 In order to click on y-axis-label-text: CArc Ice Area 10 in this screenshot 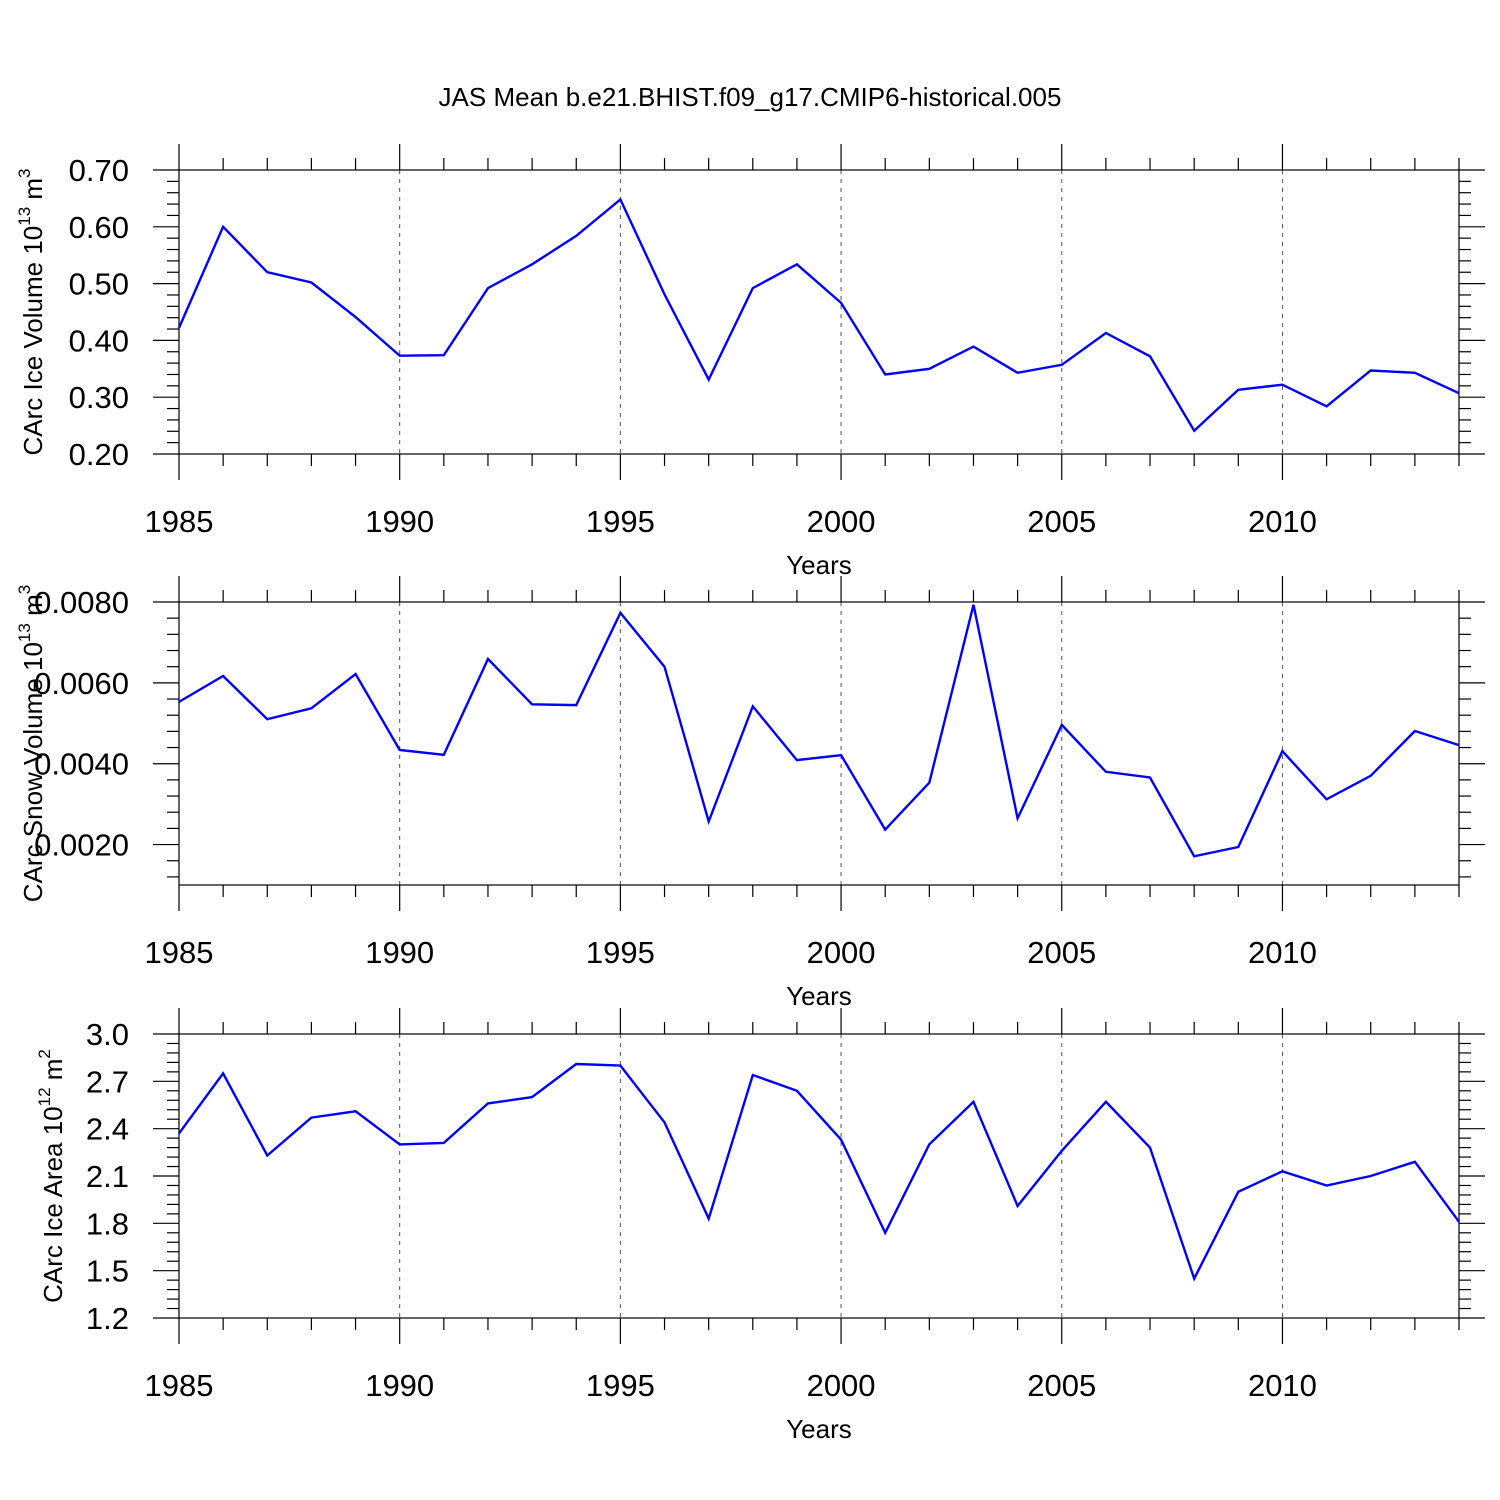, I will do `click(53, 1204)`.